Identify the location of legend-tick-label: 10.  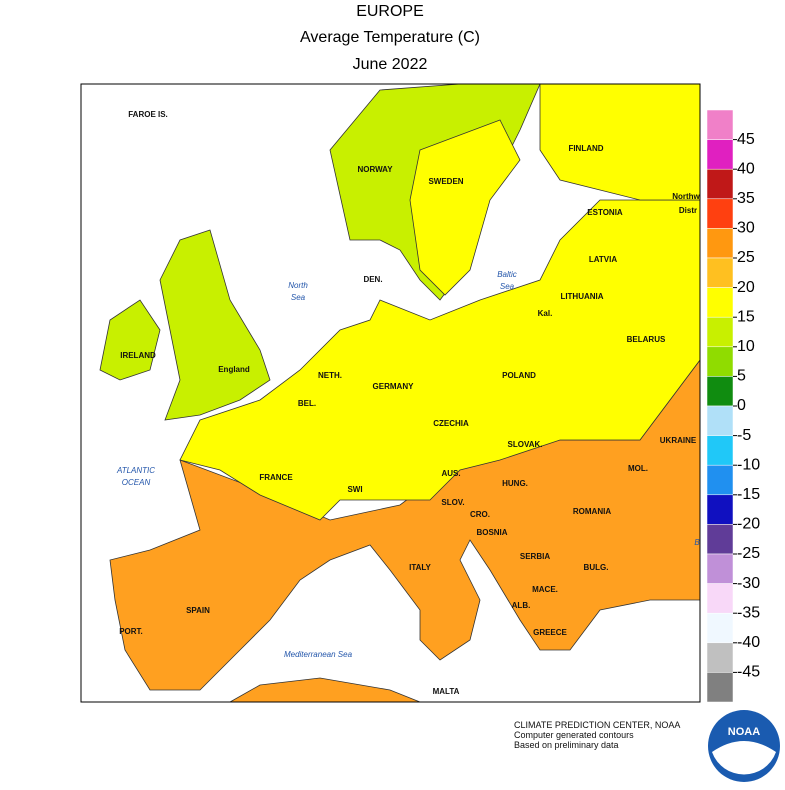
(746, 346).